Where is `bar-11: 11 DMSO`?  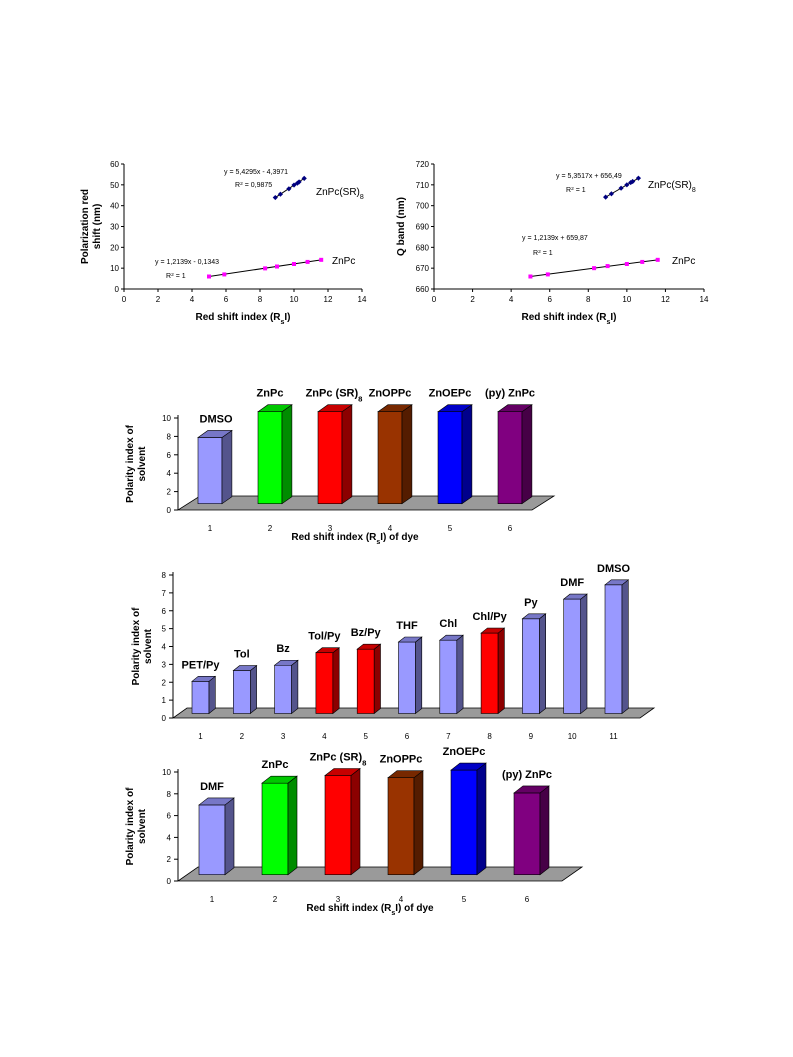
bar-11: 11 DMSO is located at coordinates (613, 652).